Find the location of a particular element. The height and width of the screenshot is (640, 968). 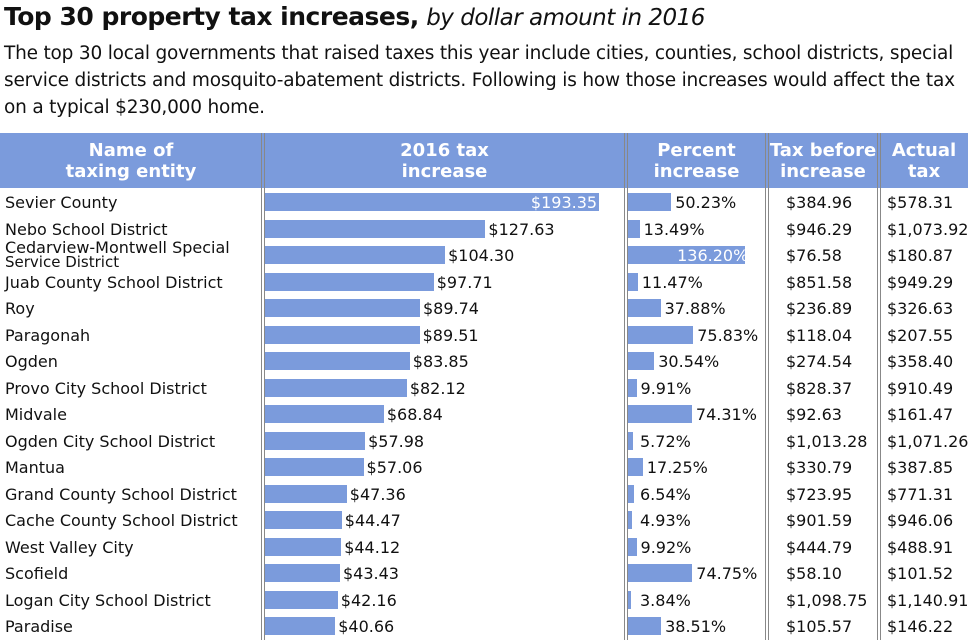

actual-tax: $146.22 is located at coordinates (920, 626).